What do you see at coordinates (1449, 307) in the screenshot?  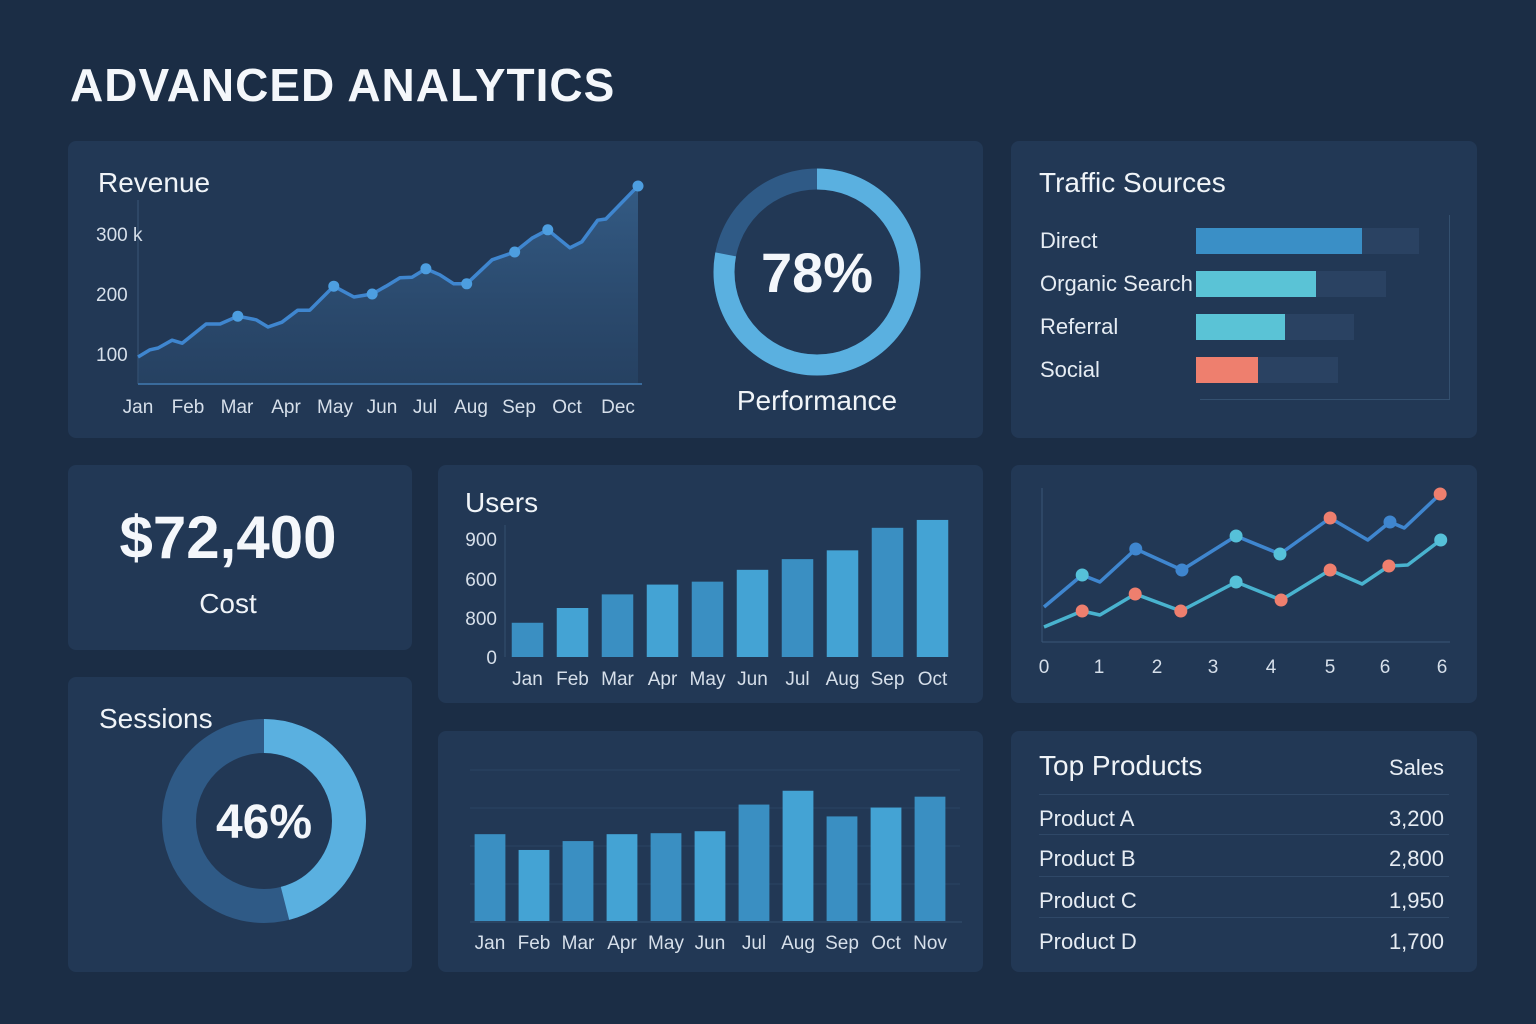 I see `axis-line` at bounding box center [1449, 307].